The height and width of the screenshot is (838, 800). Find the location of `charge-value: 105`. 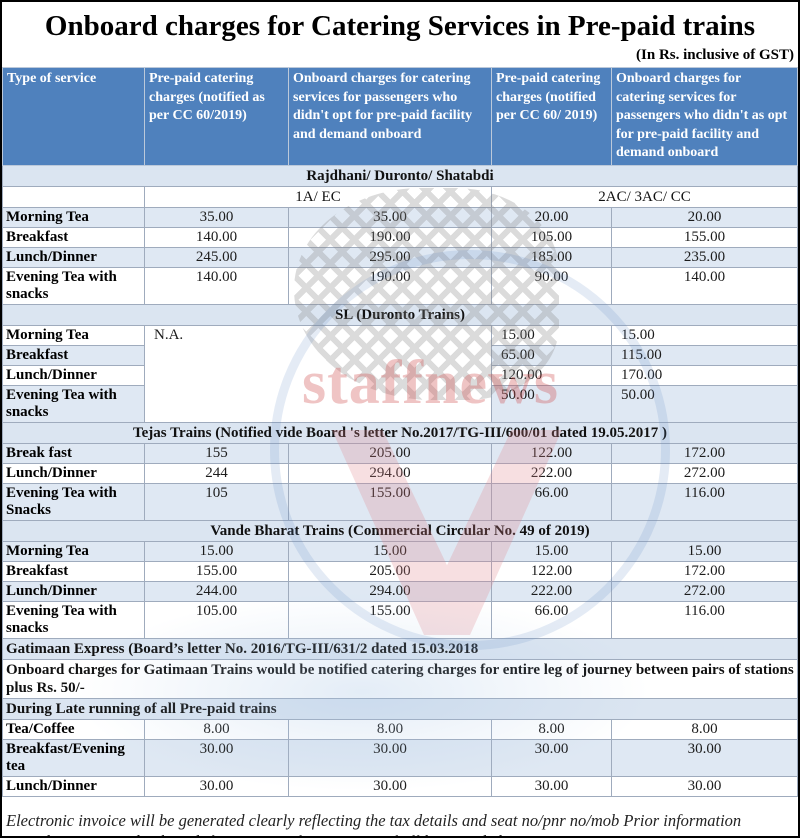

charge-value: 105 is located at coordinates (216, 501).